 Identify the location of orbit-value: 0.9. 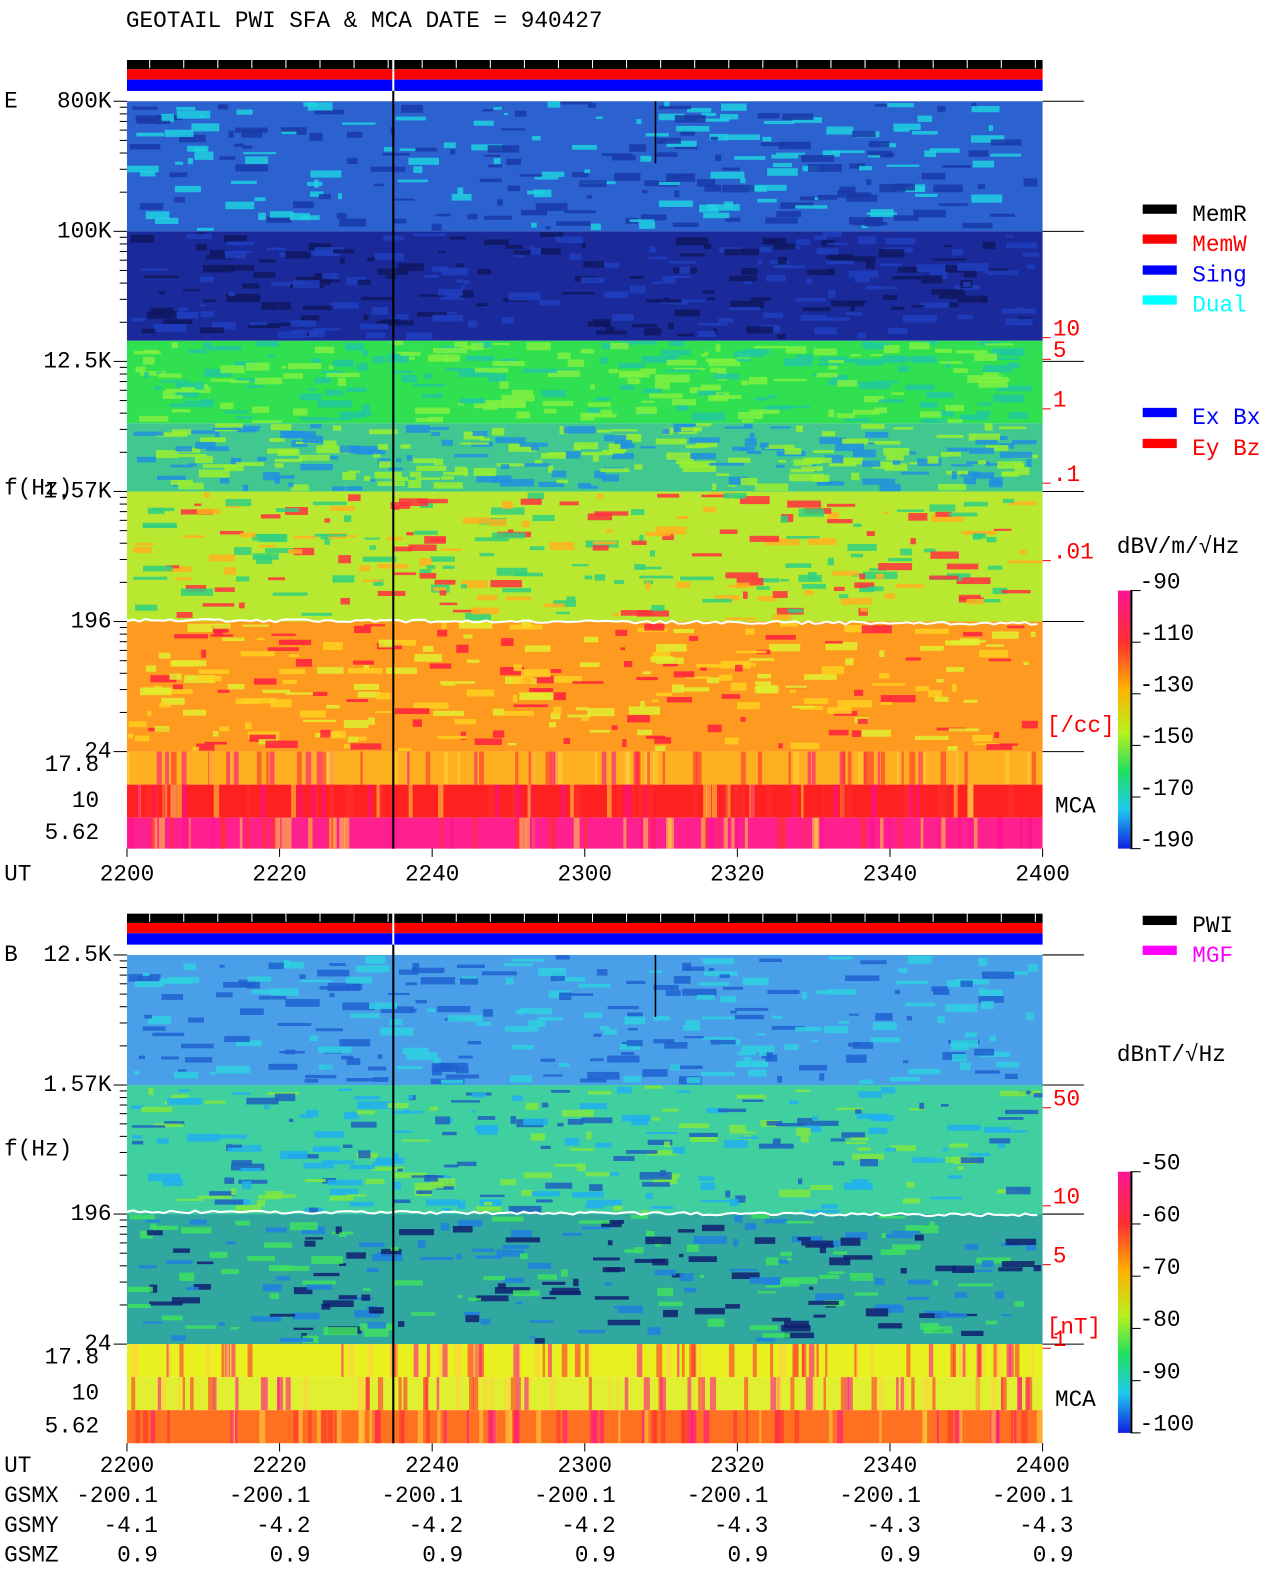
(442, 1556).